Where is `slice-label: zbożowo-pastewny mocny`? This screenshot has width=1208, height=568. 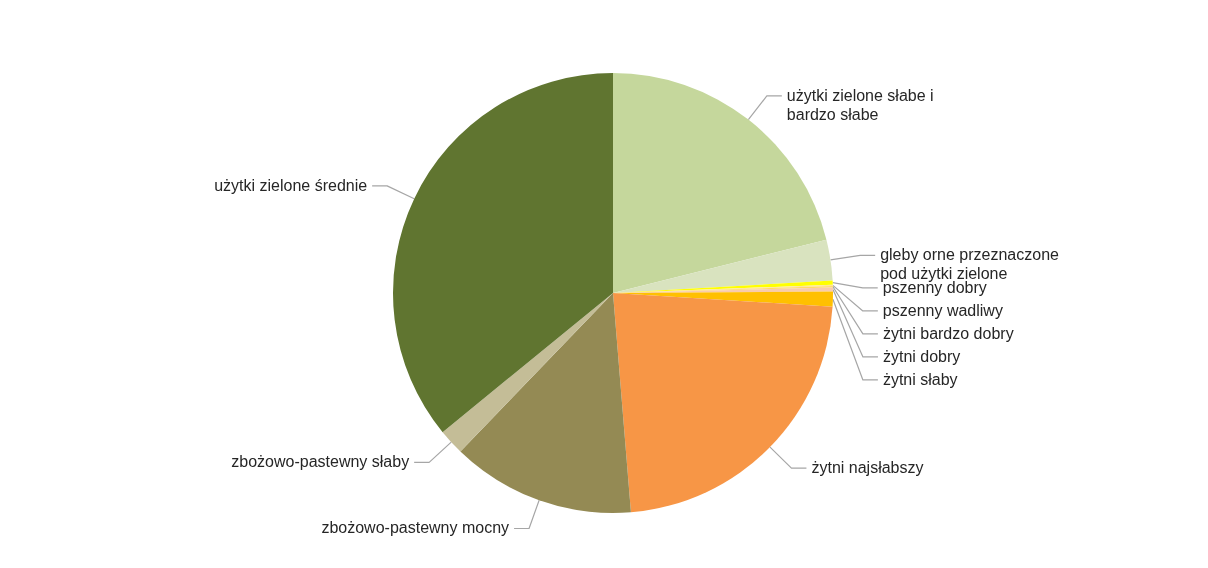
slice-label: zbożowo-pastewny mocny is located at coordinates (415, 528).